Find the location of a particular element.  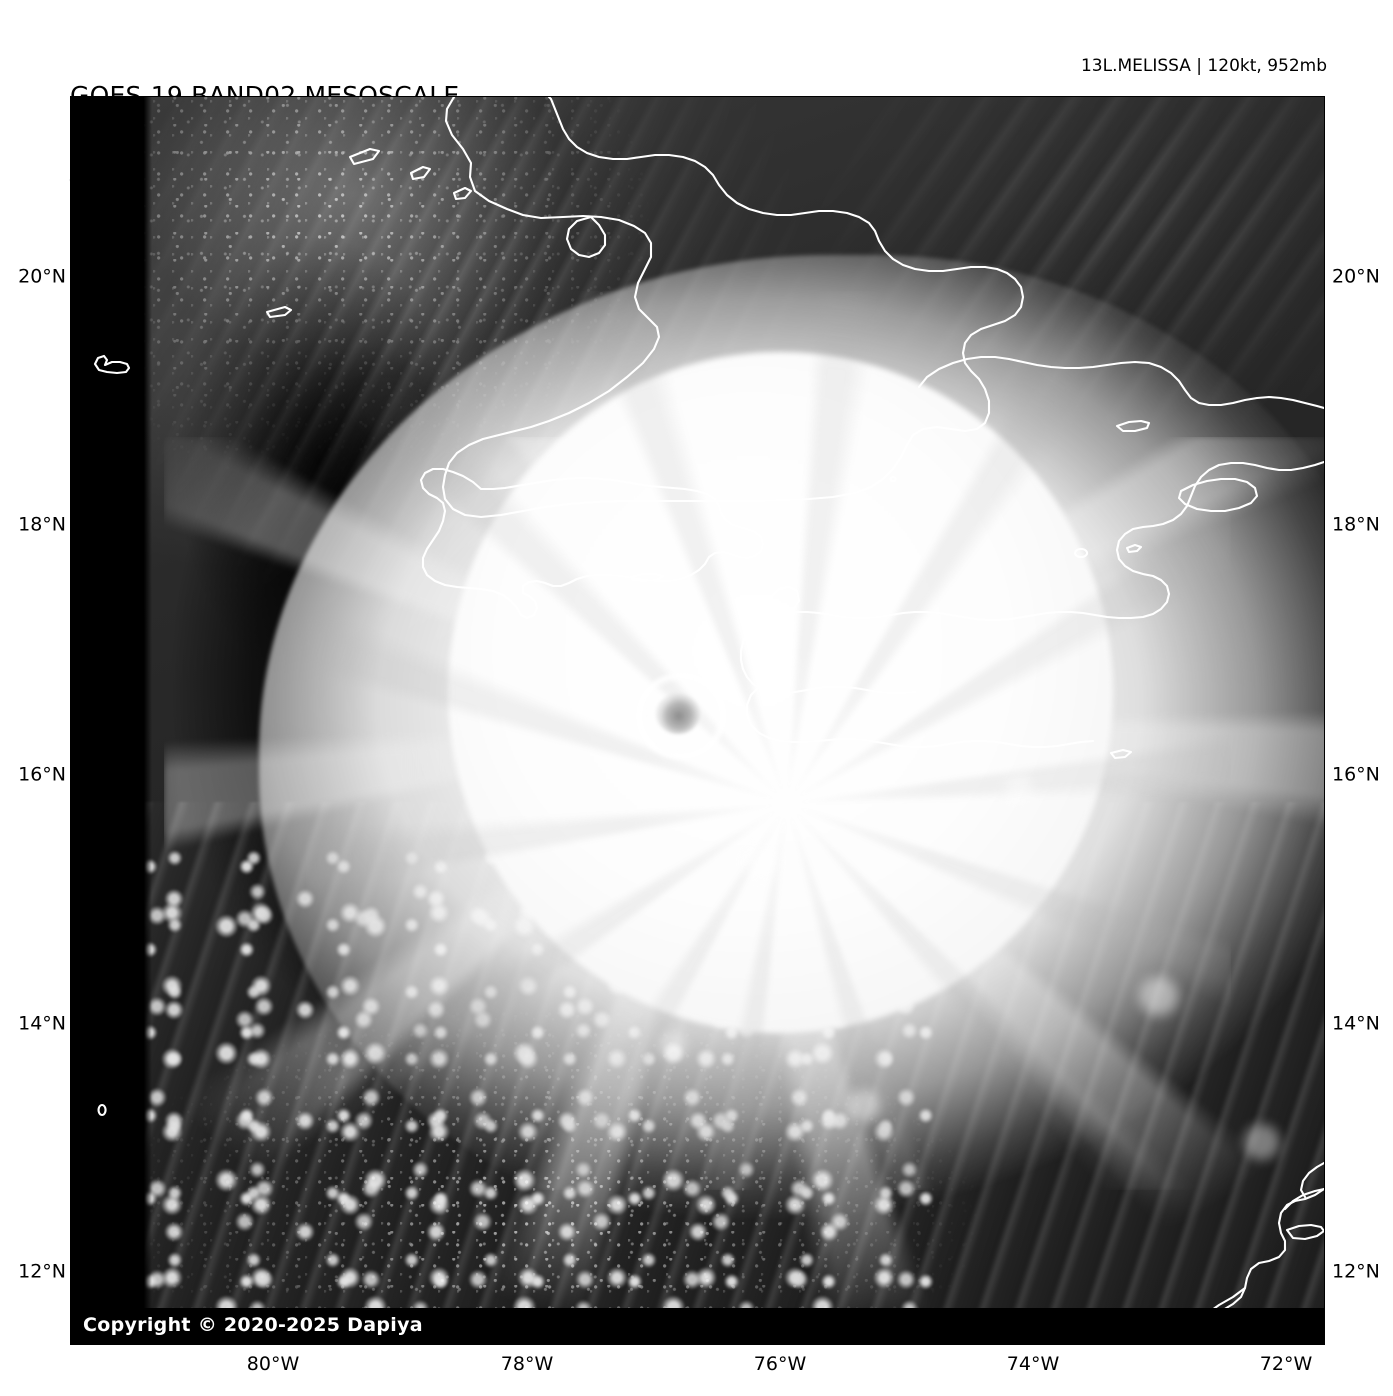

lat-tick-left-12n: 12°N is located at coordinates (42, 1271).